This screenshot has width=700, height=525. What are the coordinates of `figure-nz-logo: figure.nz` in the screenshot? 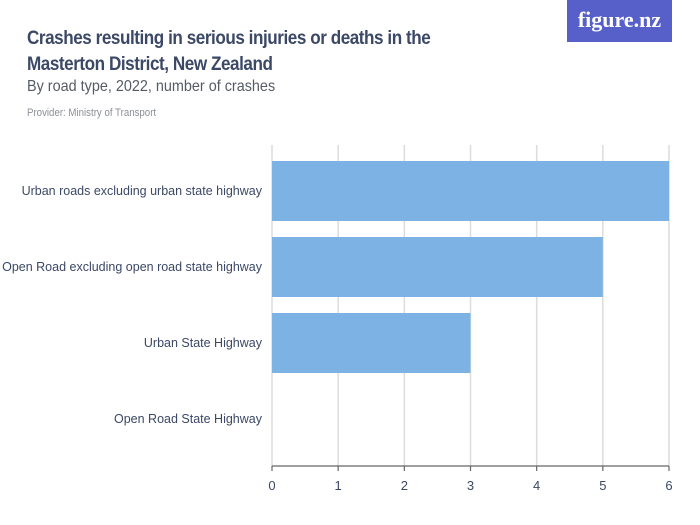 It's located at (619, 21).